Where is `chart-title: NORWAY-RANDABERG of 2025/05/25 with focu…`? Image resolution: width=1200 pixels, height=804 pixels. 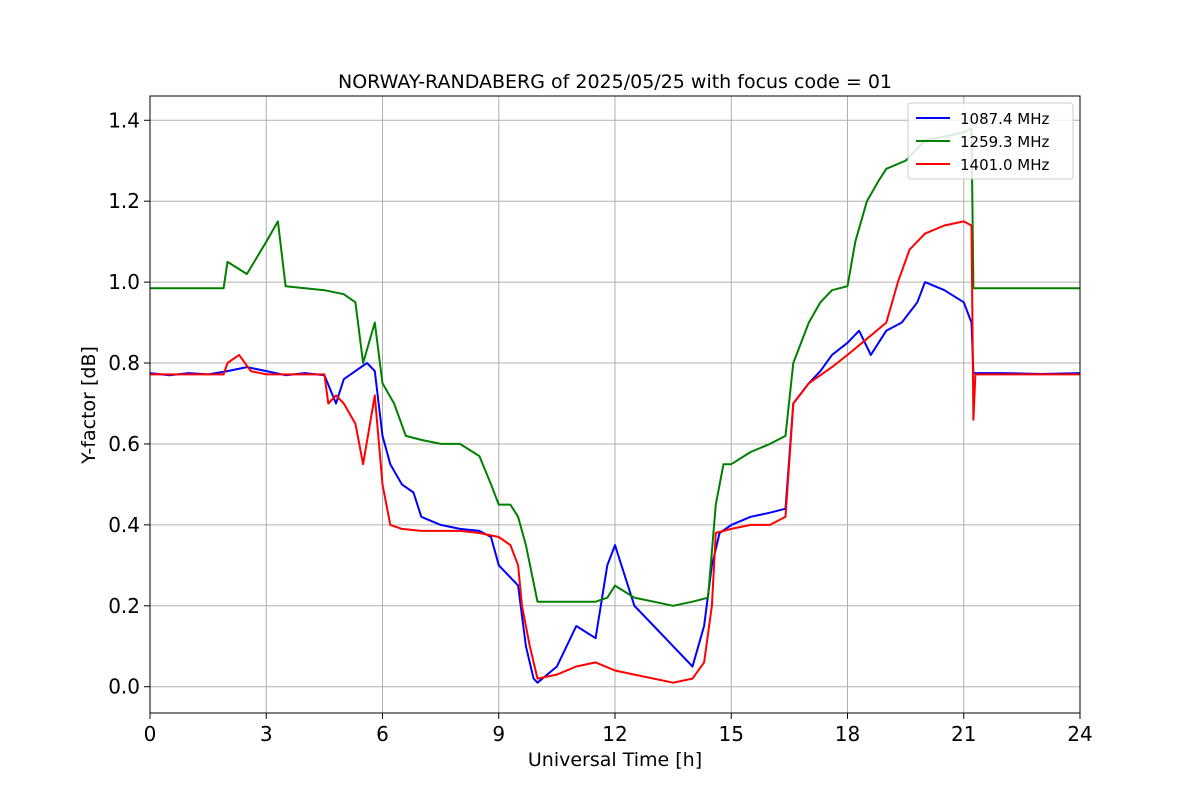
chart-title: NORWAY-RANDABERG of 2025/05/25 with focu… is located at coordinates (615, 82).